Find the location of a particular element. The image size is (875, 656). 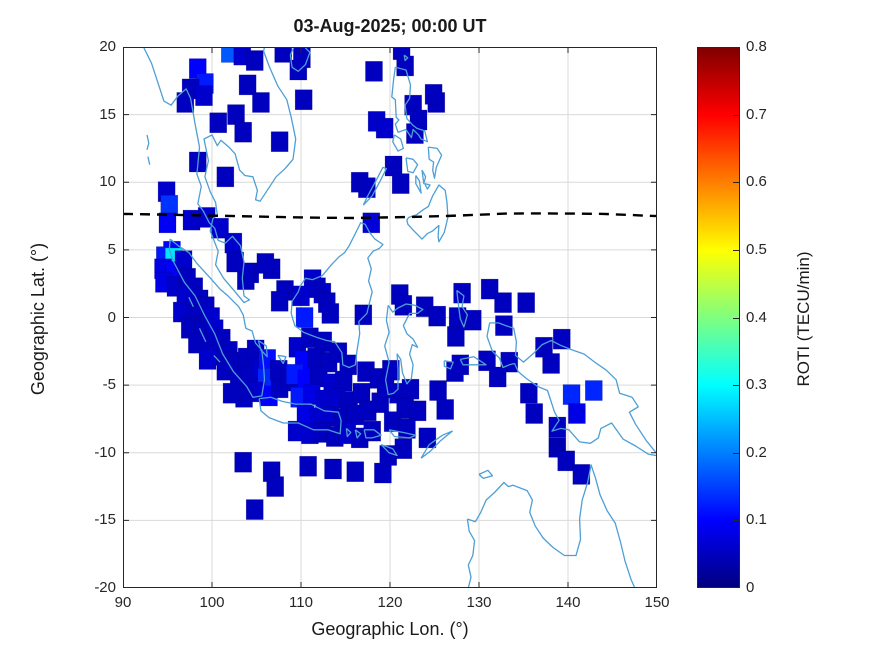

colorbar-tick-label: 0 is located at coordinates (750, 587).